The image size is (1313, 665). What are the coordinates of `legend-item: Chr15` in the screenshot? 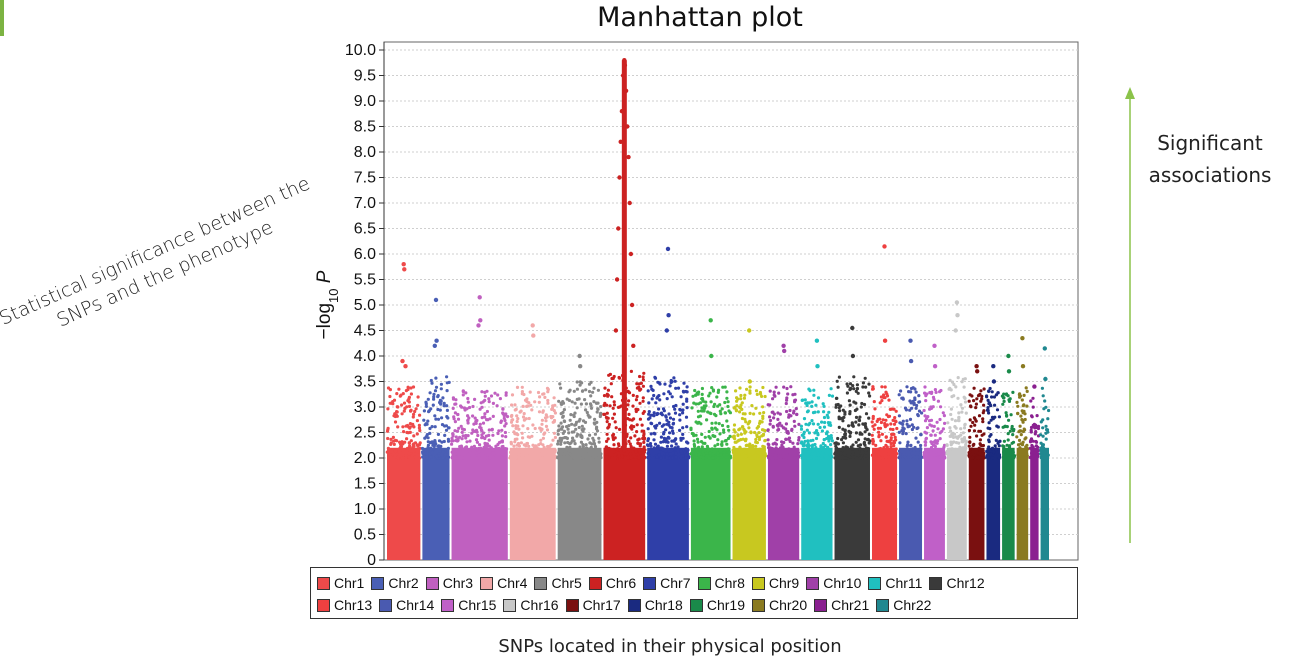 It's located at (468, 605).